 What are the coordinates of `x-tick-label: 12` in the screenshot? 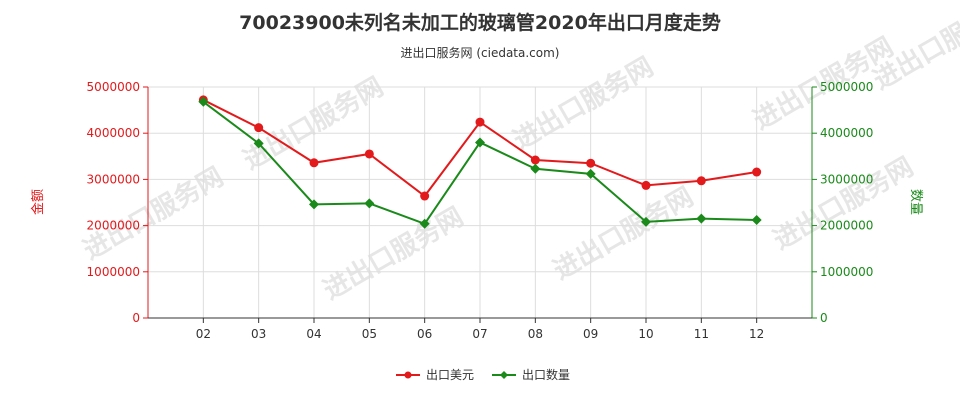 It's located at (756, 334).